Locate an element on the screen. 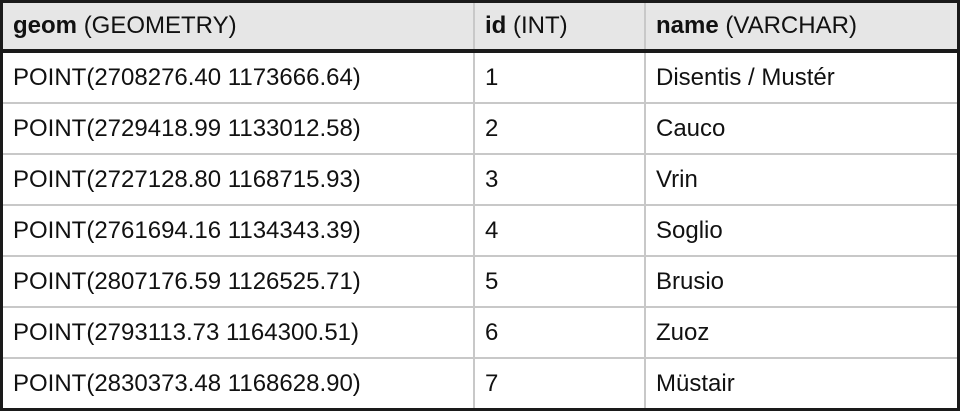  table-header-row: geom (GEOMETRY) id (INT) name (VARCHAR) is located at coordinates (480, 28).